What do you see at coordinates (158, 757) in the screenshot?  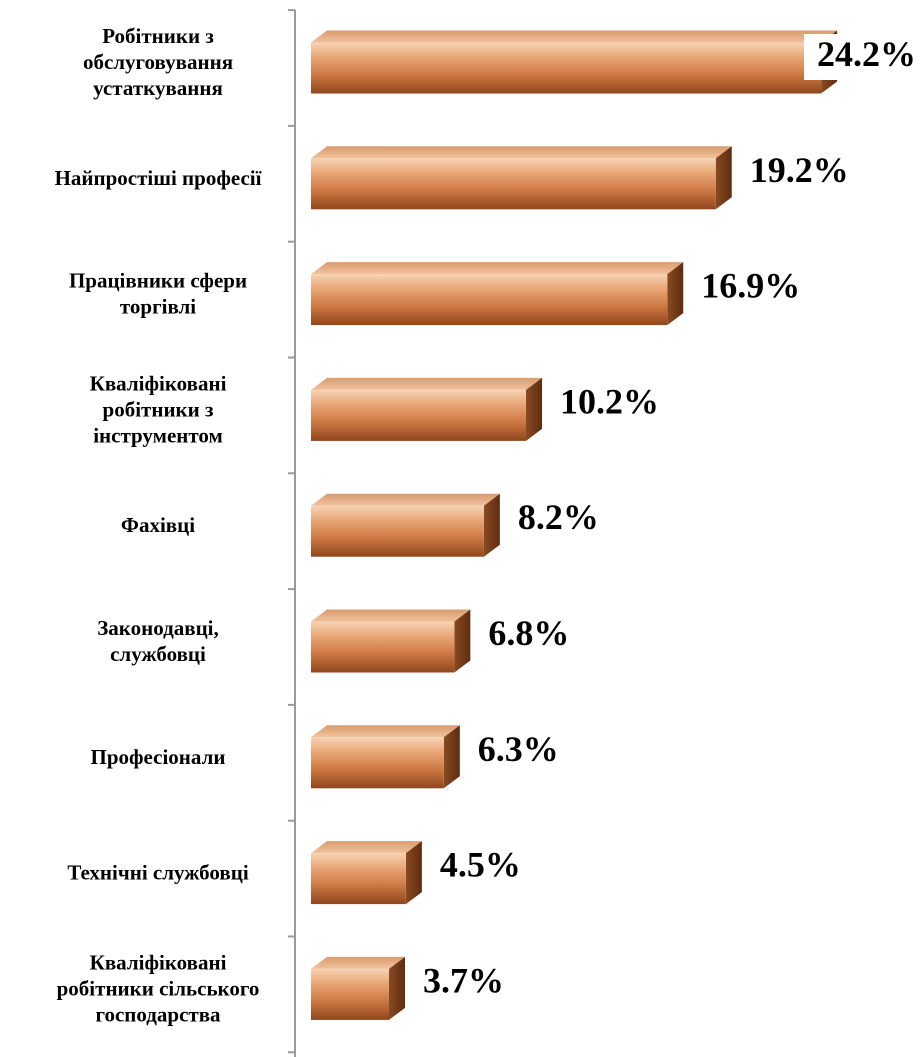 I see `category-label: Професіонали` at bounding box center [158, 757].